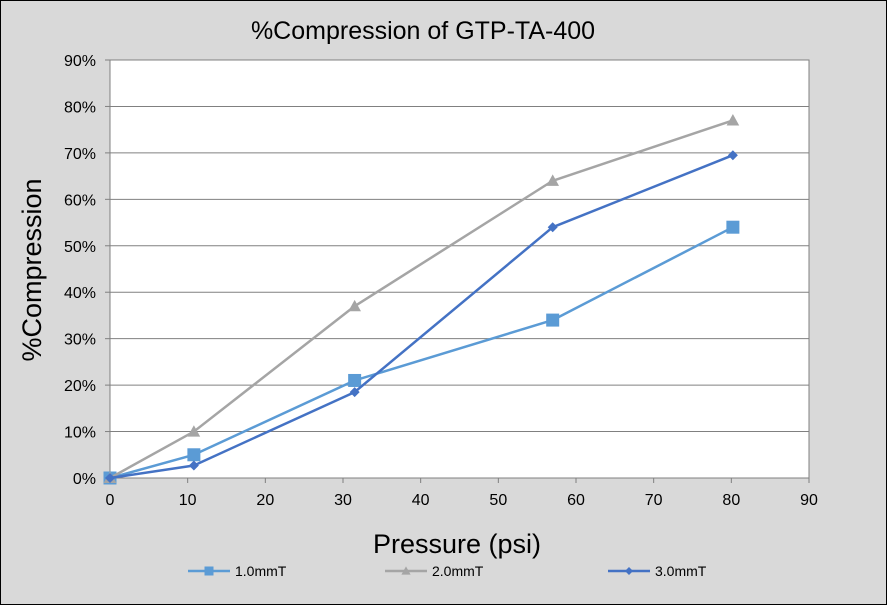 This screenshot has height=605, width=887. What do you see at coordinates (457, 544) in the screenshot?
I see `x-axis-label: Pressure (psi)` at bounding box center [457, 544].